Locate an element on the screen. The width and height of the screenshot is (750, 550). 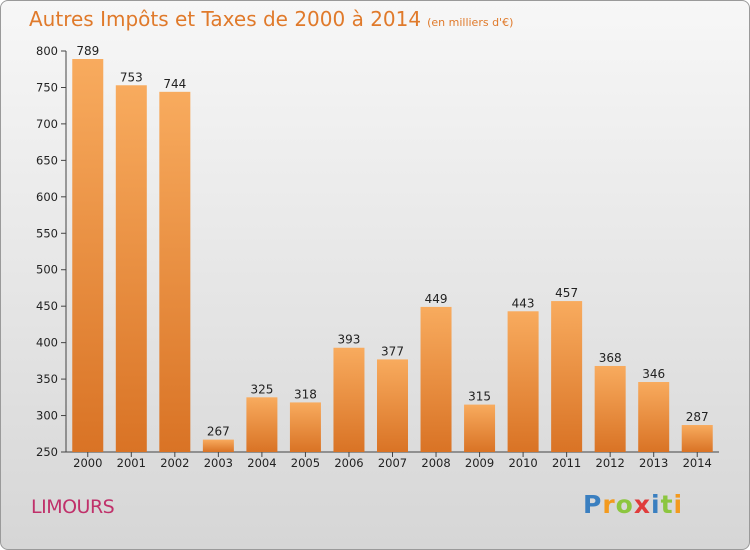
x-tick-label: 2007 is located at coordinates (392, 463).